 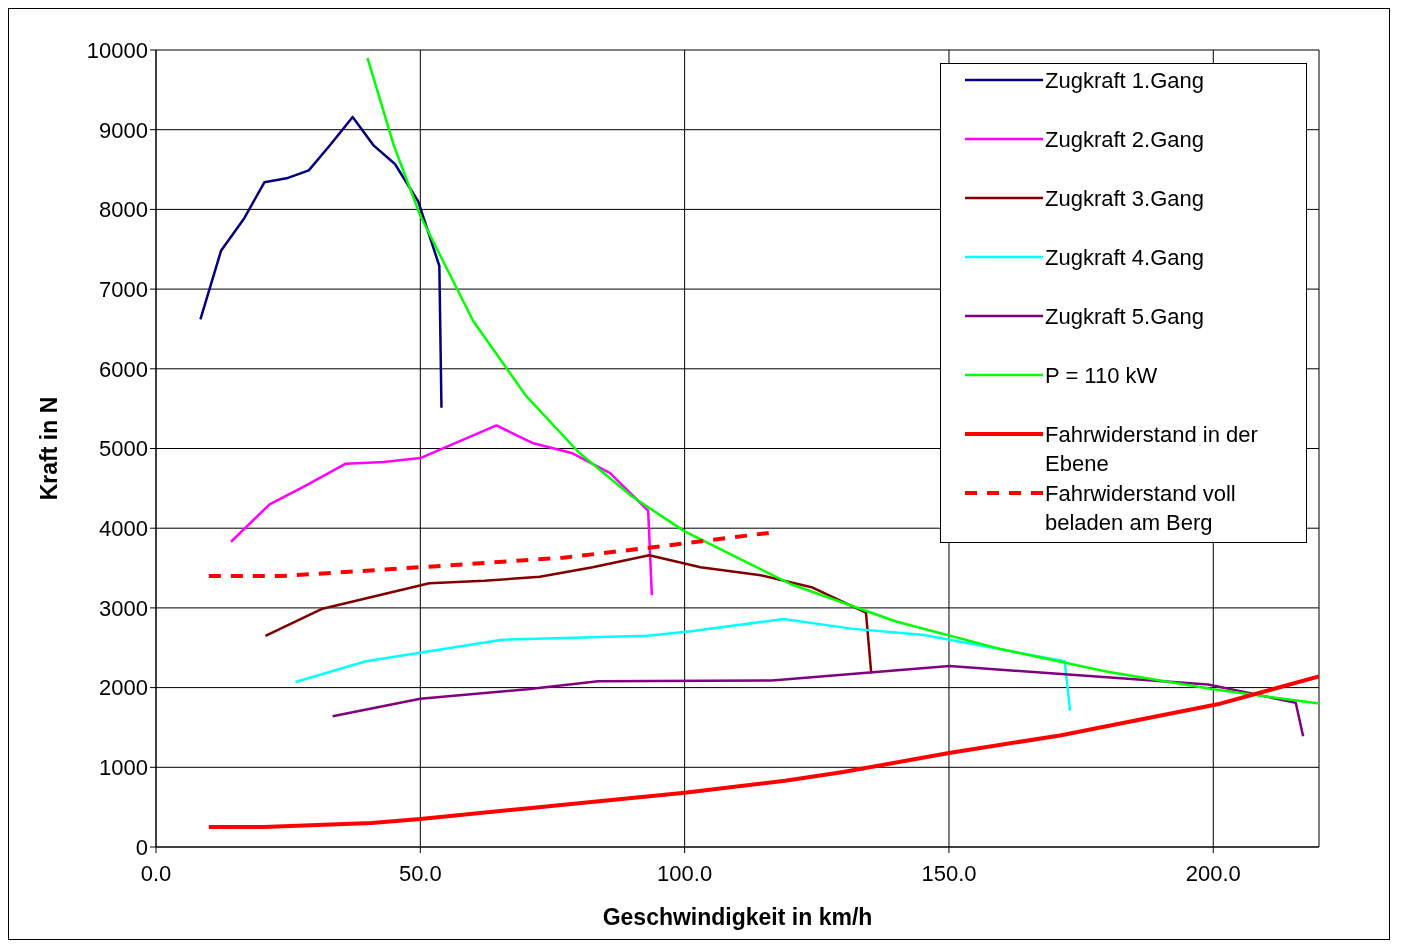 What do you see at coordinates (123, 688) in the screenshot?
I see `y-tick-label: 2000` at bounding box center [123, 688].